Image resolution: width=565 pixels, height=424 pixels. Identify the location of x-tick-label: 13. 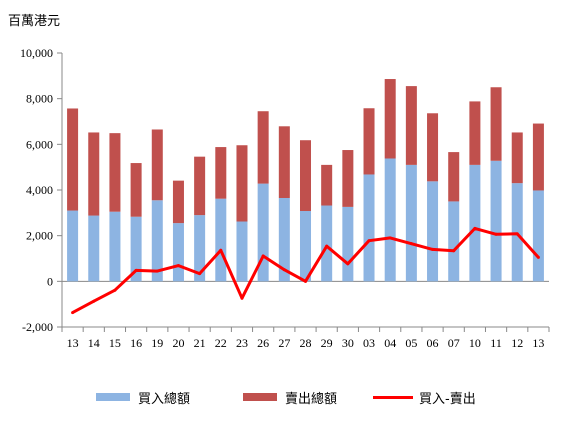
(538, 343).